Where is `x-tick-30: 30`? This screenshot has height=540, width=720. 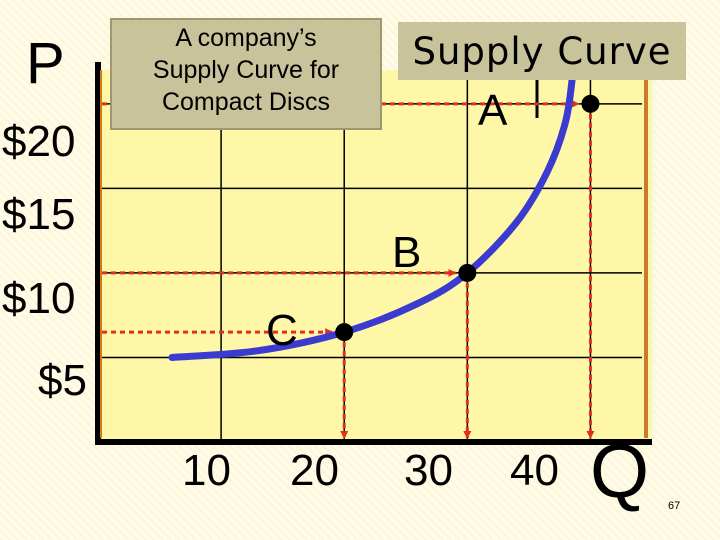 x-tick-30: 30 is located at coordinates (428, 470).